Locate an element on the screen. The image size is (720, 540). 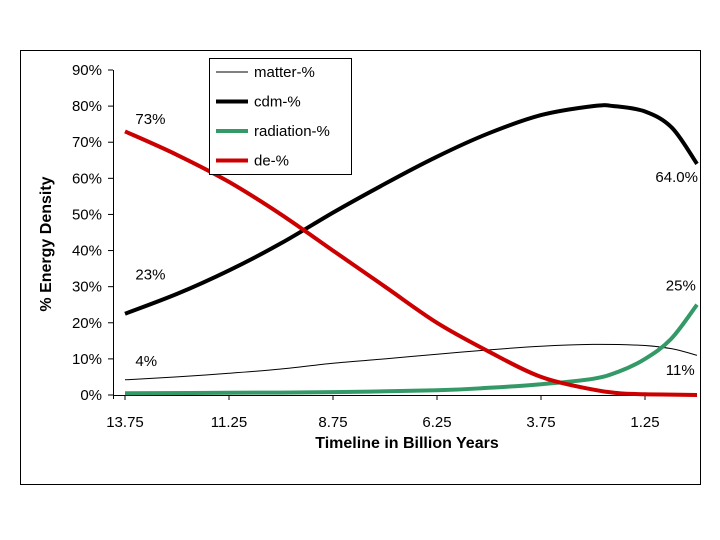
y-tick-label: 0% is located at coordinates (91, 395).